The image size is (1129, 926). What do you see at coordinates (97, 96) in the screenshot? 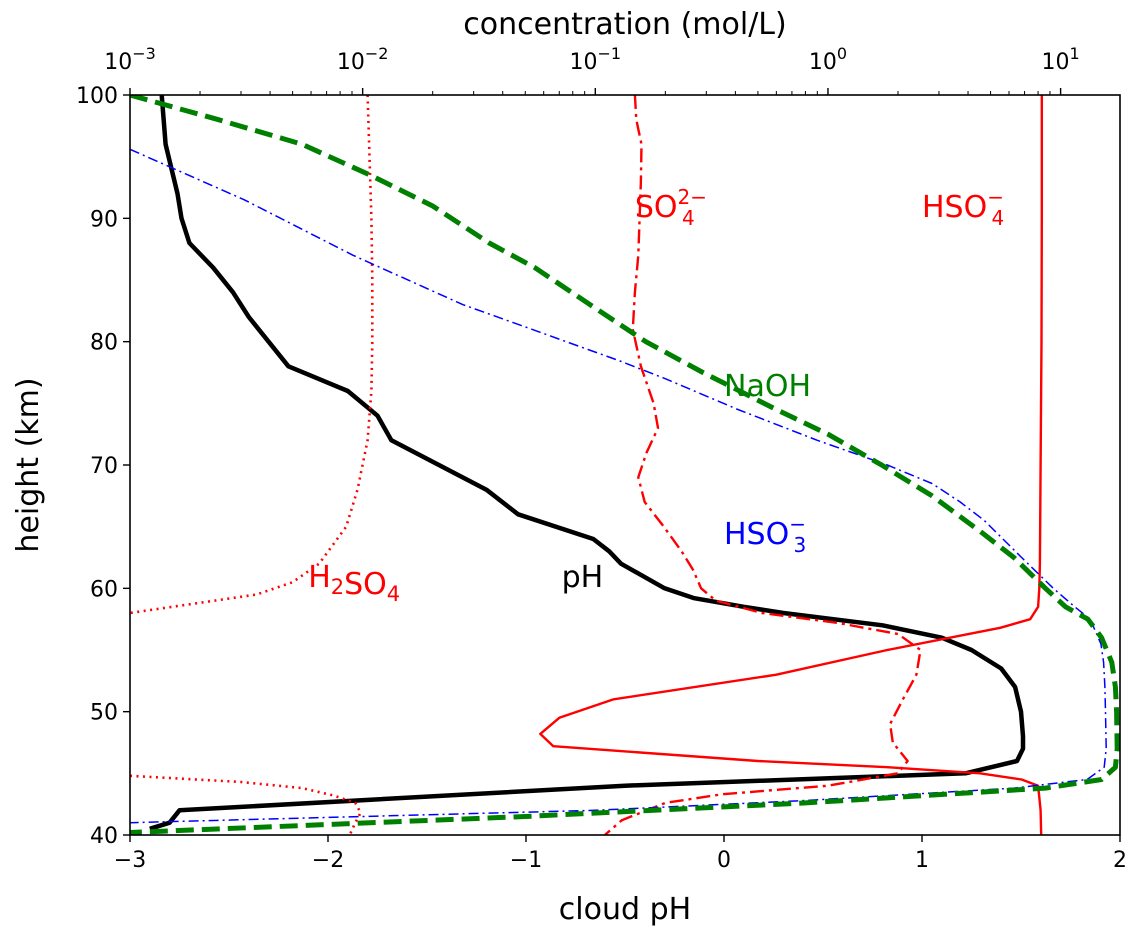
I see `y-tick-label: 100` at bounding box center [97, 96].